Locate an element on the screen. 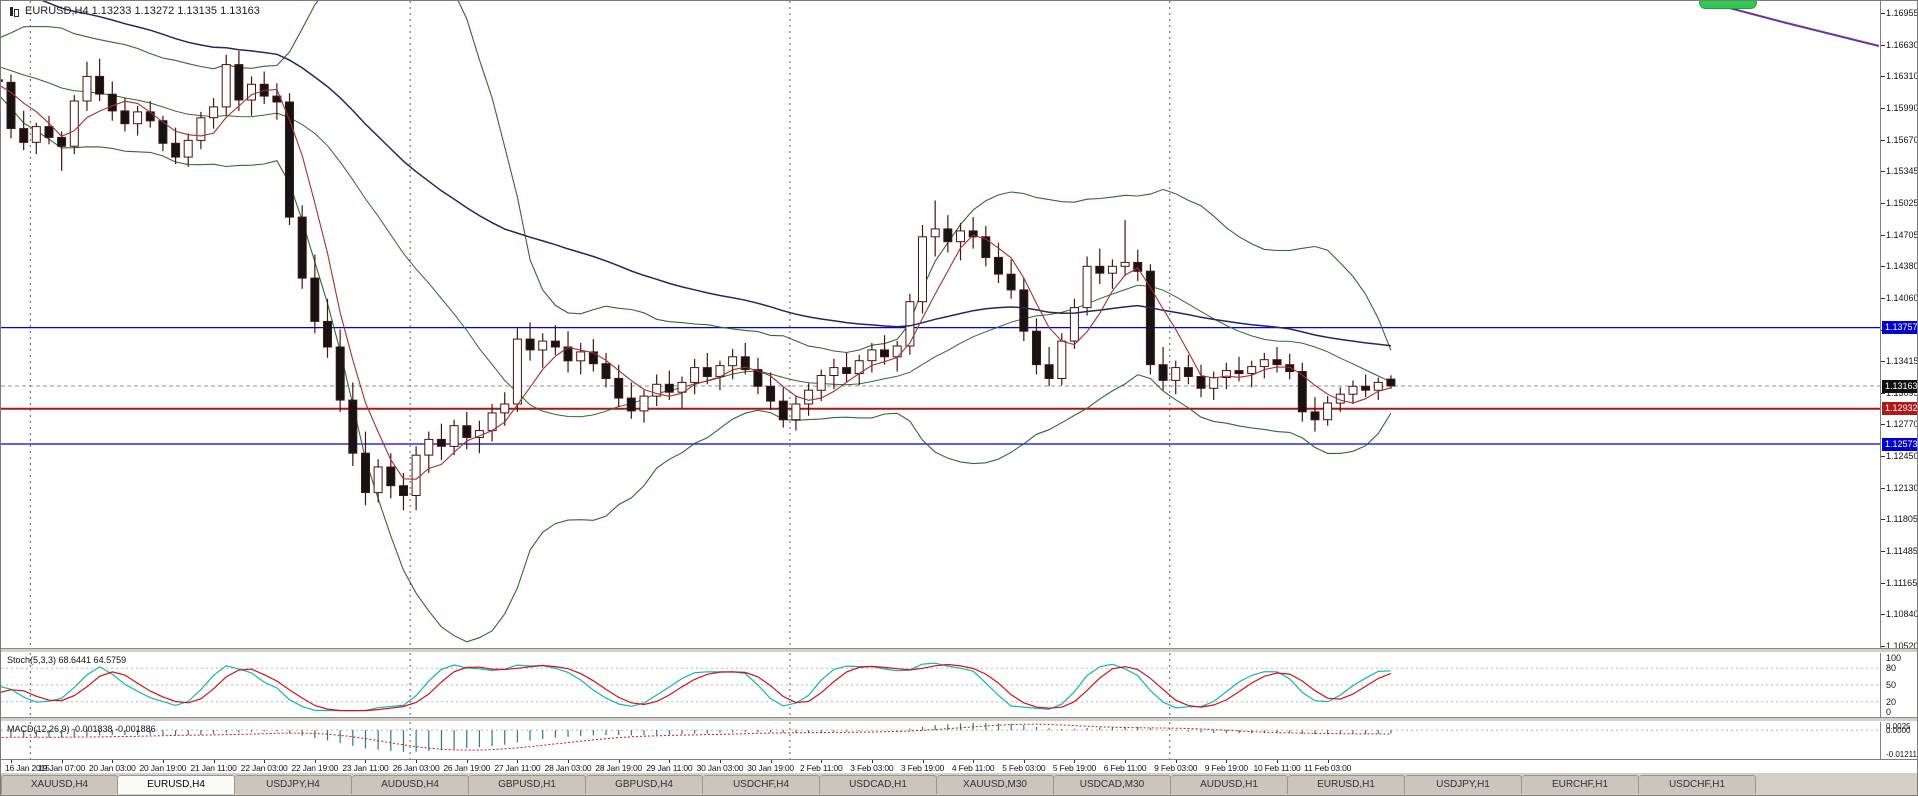 Image resolution: width=1918 pixels, height=796 pixels. chart-tab-usdjpy-h1: USDJPY,H1 is located at coordinates (1463, 784).